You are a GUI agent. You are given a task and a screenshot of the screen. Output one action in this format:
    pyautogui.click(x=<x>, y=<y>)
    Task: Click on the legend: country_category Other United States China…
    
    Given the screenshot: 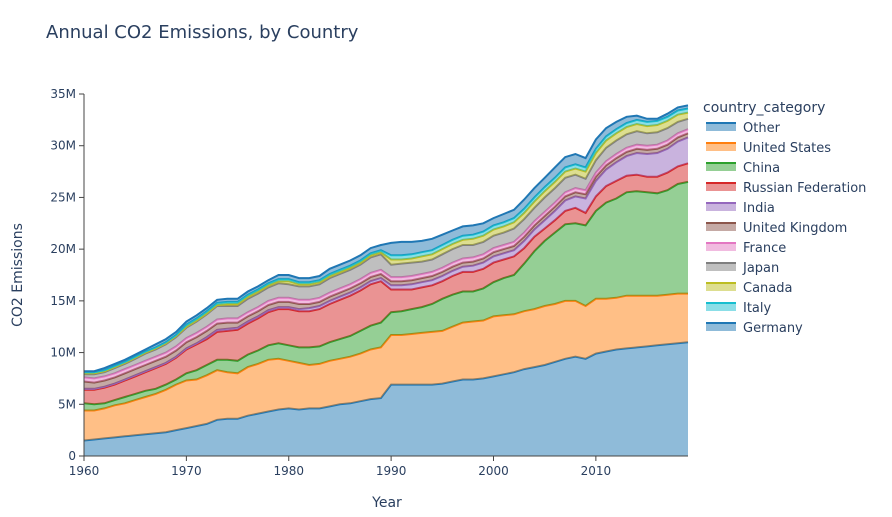 What is the action you would take?
    pyautogui.click(x=784, y=218)
    